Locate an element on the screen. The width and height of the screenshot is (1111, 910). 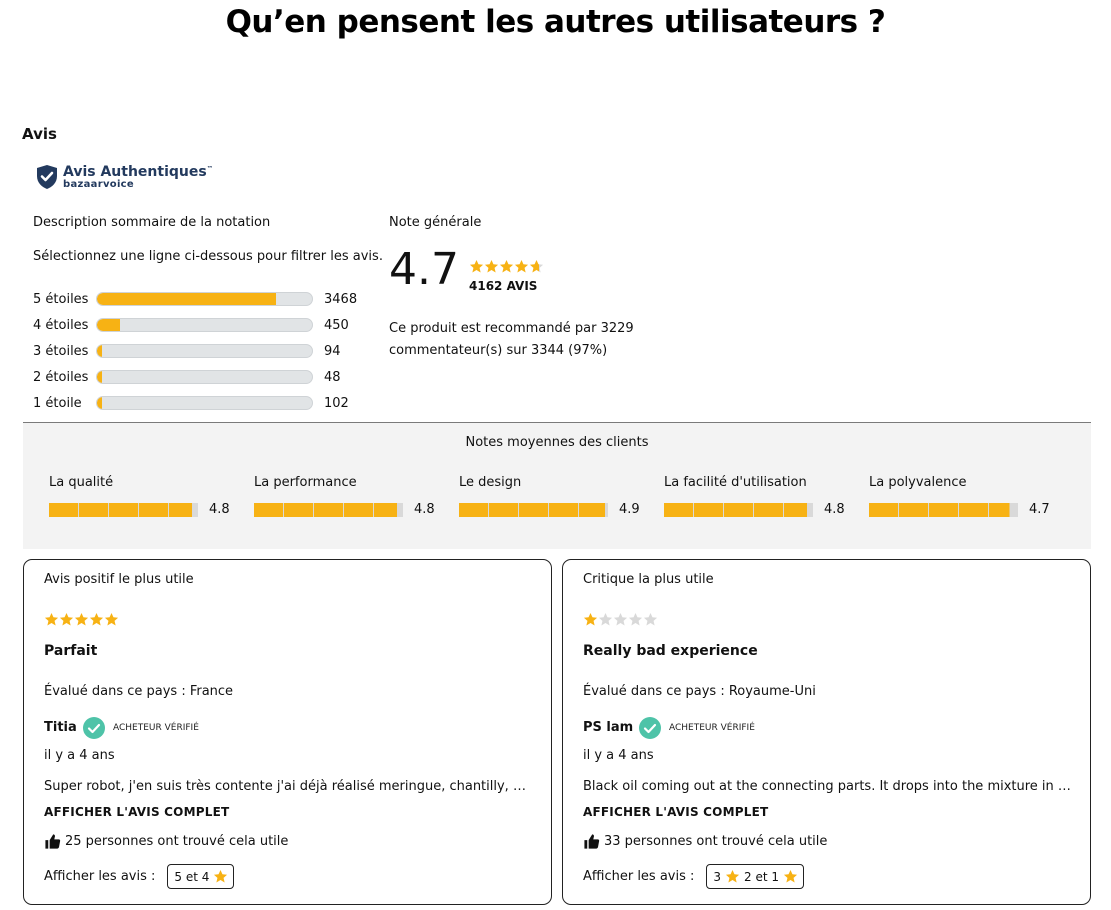
hist-count: 3468 is located at coordinates (341, 299).